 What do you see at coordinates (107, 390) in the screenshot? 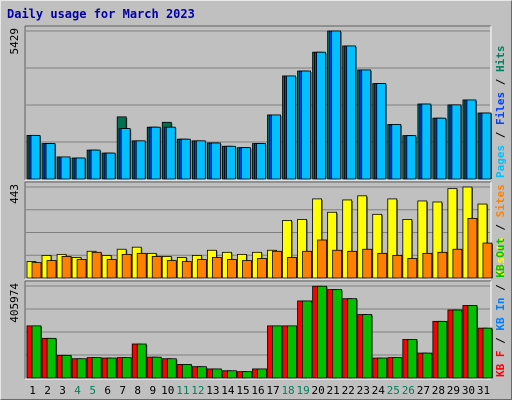
I see `x-tick-label: 6` at bounding box center [107, 390].